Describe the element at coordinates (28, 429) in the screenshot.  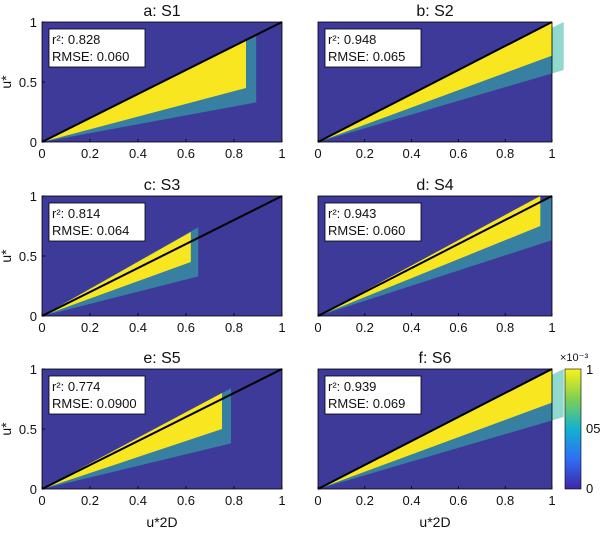
I see `y-tick-label-e: 0.5` at that location.